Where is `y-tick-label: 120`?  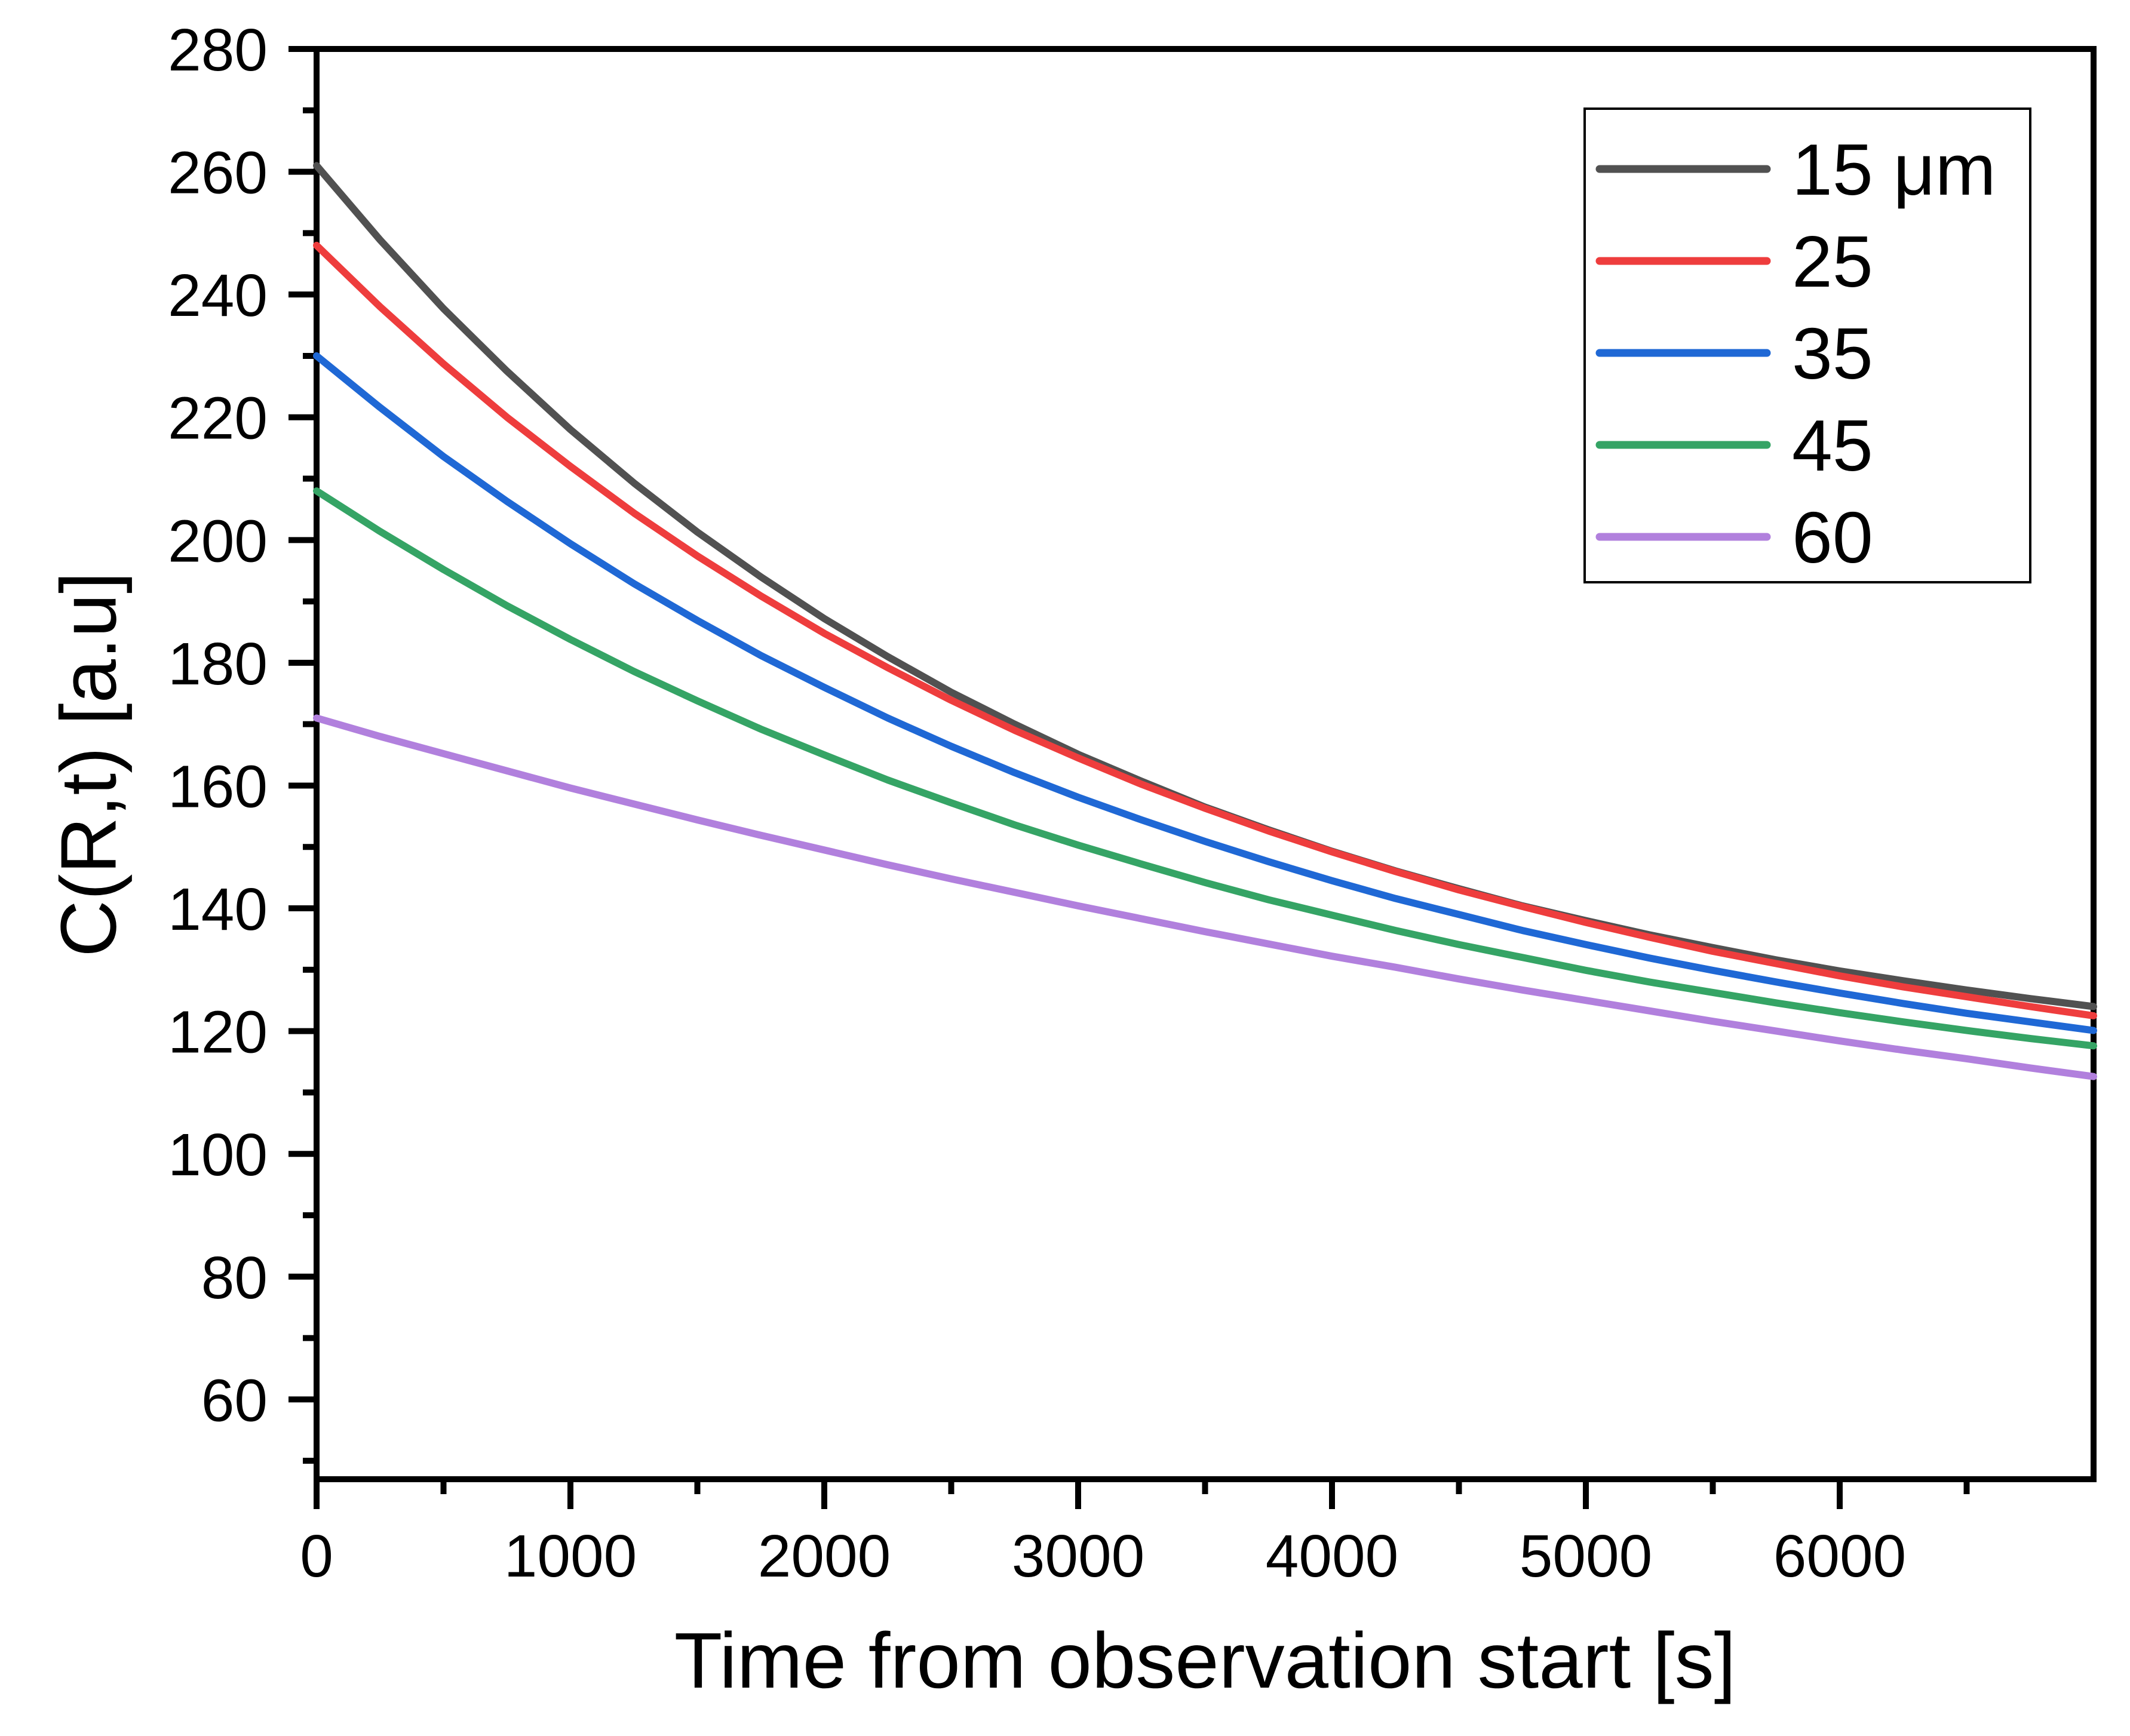 y-tick-label: 120 is located at coordinates (218, 1032).